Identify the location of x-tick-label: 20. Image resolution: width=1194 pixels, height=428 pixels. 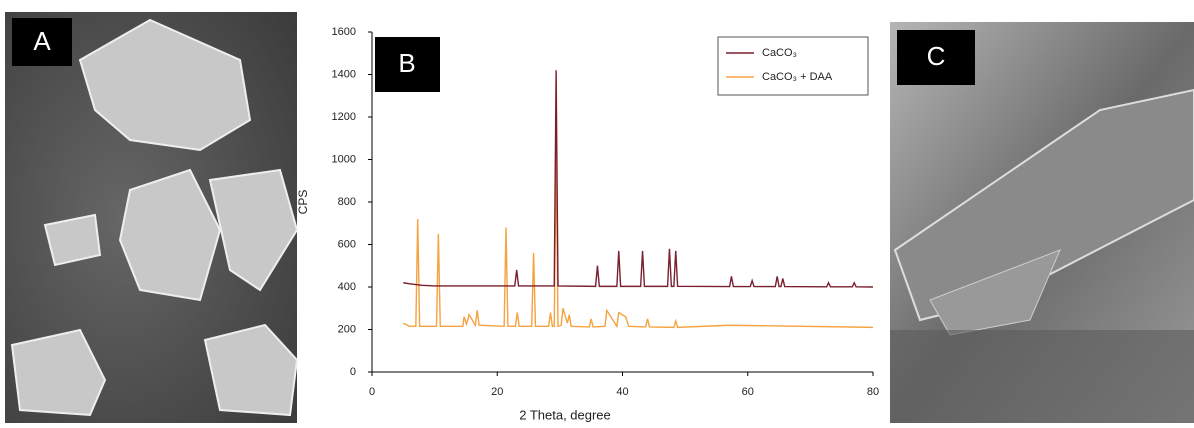
(497, 392).